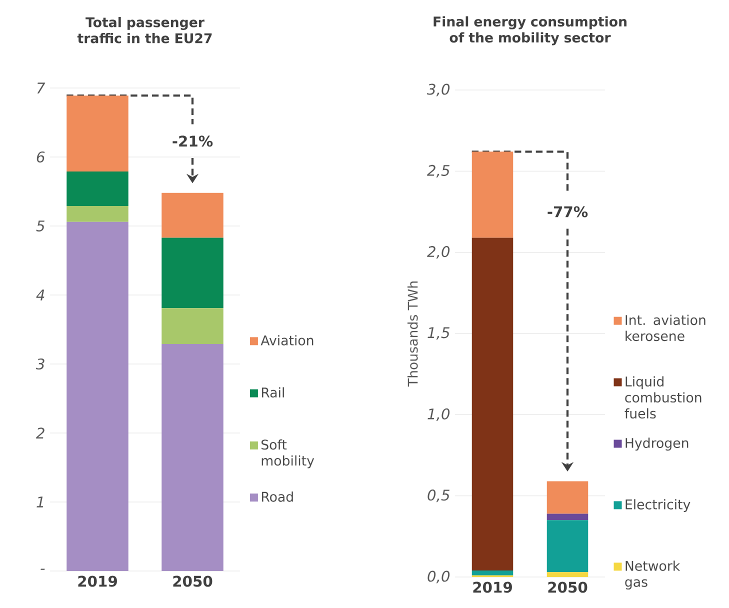  I want to click on legend-label: Road, so click(277, 496).